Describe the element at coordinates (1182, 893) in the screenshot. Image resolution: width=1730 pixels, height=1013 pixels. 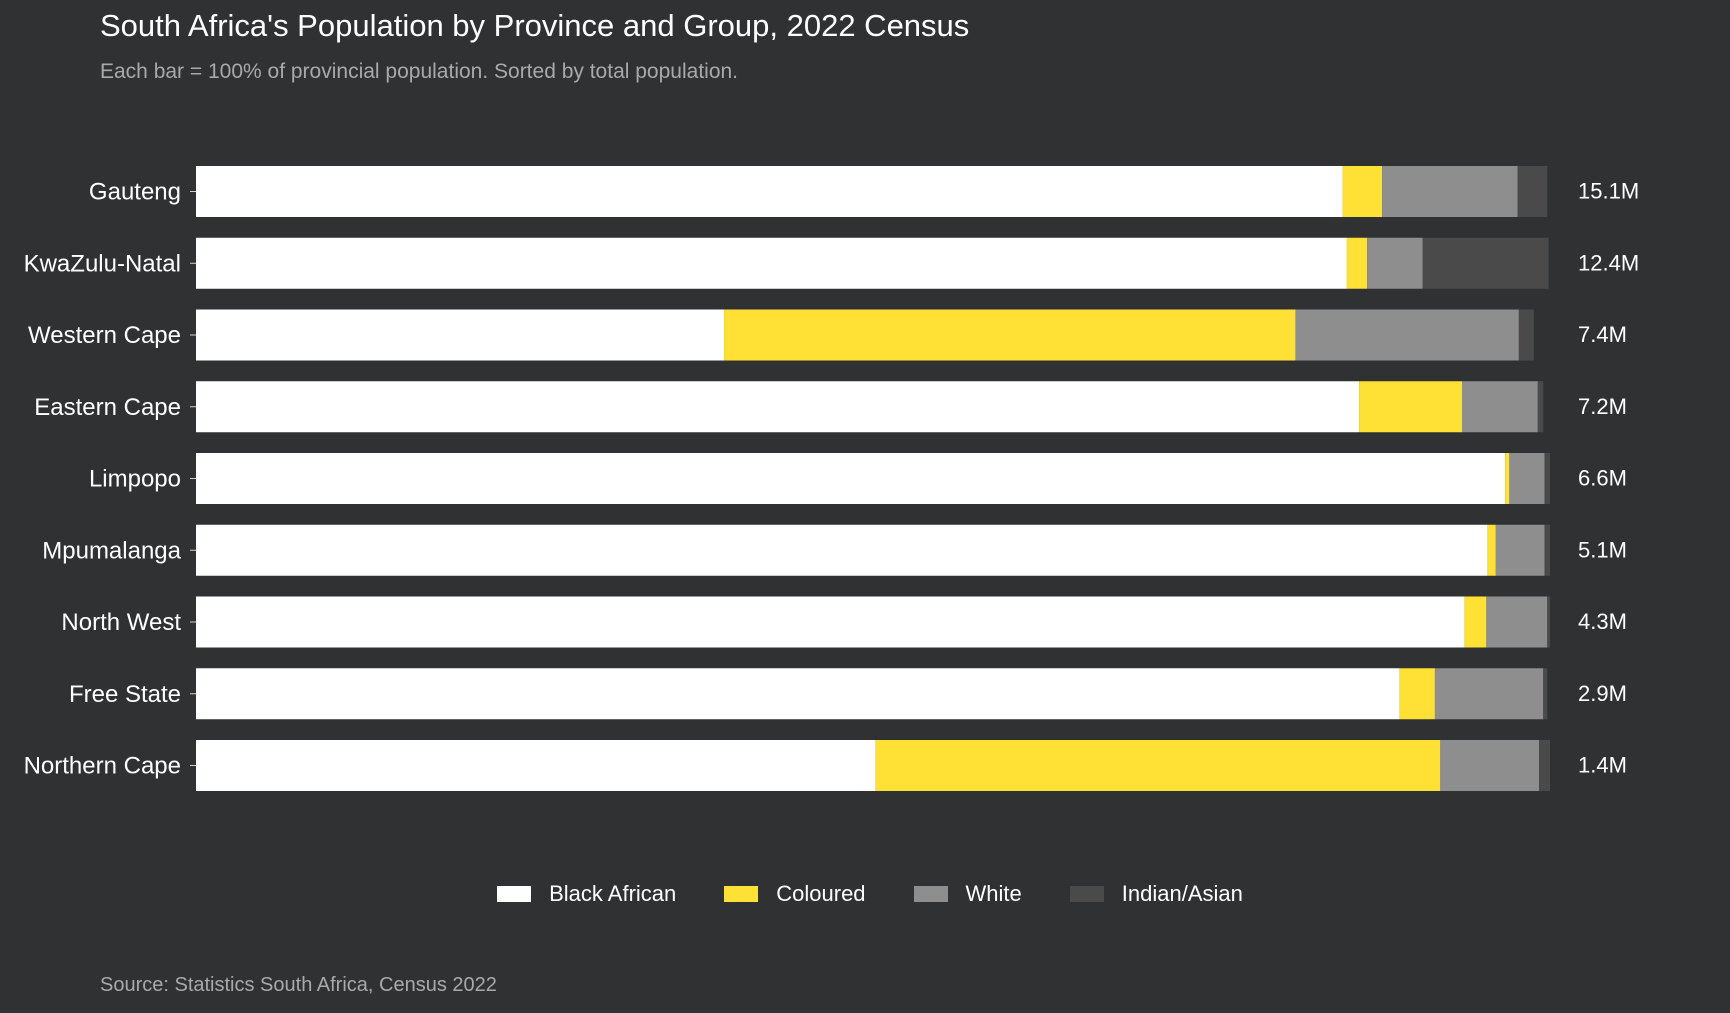
I see `legend-label: Indian/Asian` at that location.